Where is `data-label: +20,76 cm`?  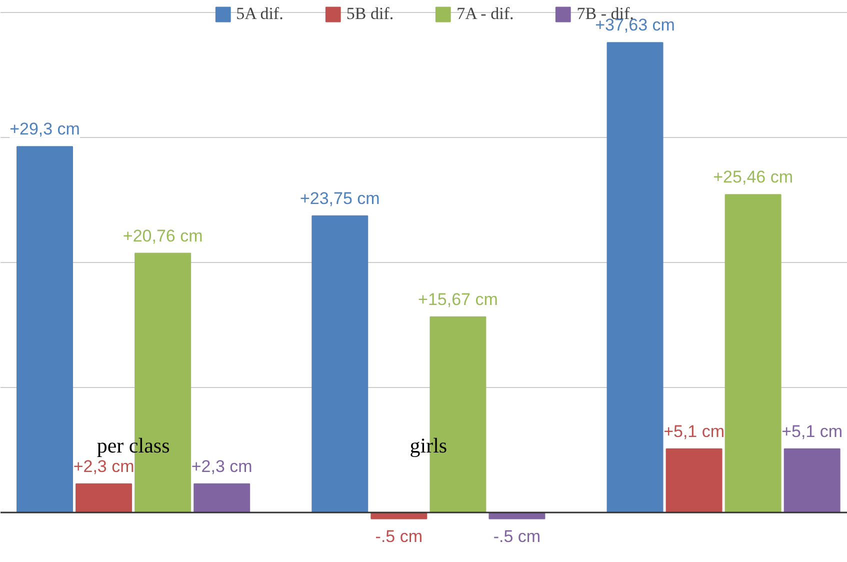
data-label: +20,76 cm is located at coordinates (162, 236).